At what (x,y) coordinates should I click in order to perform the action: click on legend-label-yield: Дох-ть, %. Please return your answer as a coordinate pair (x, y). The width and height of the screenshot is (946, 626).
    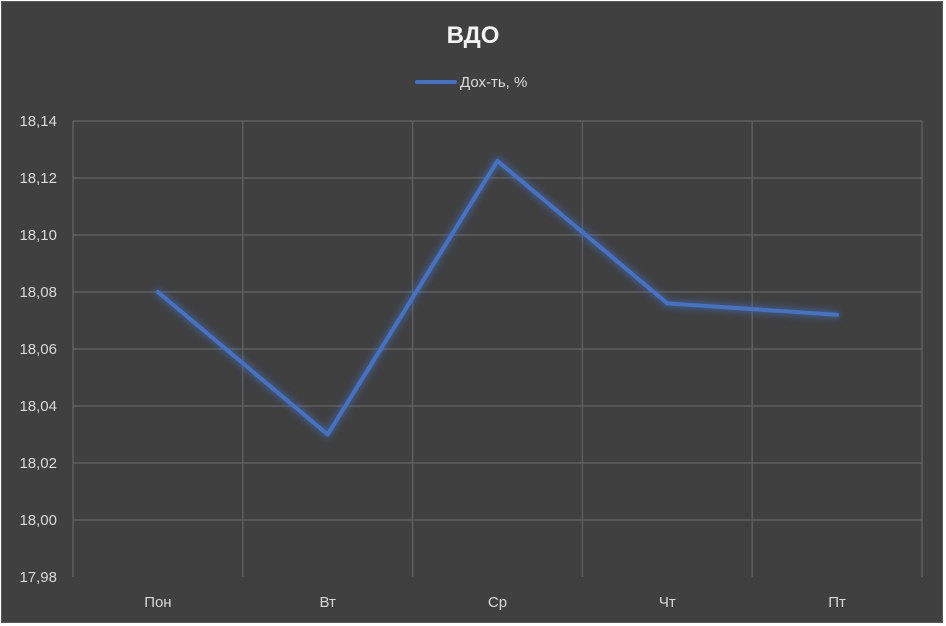
    Looking at the image, I should click on (493, 82).